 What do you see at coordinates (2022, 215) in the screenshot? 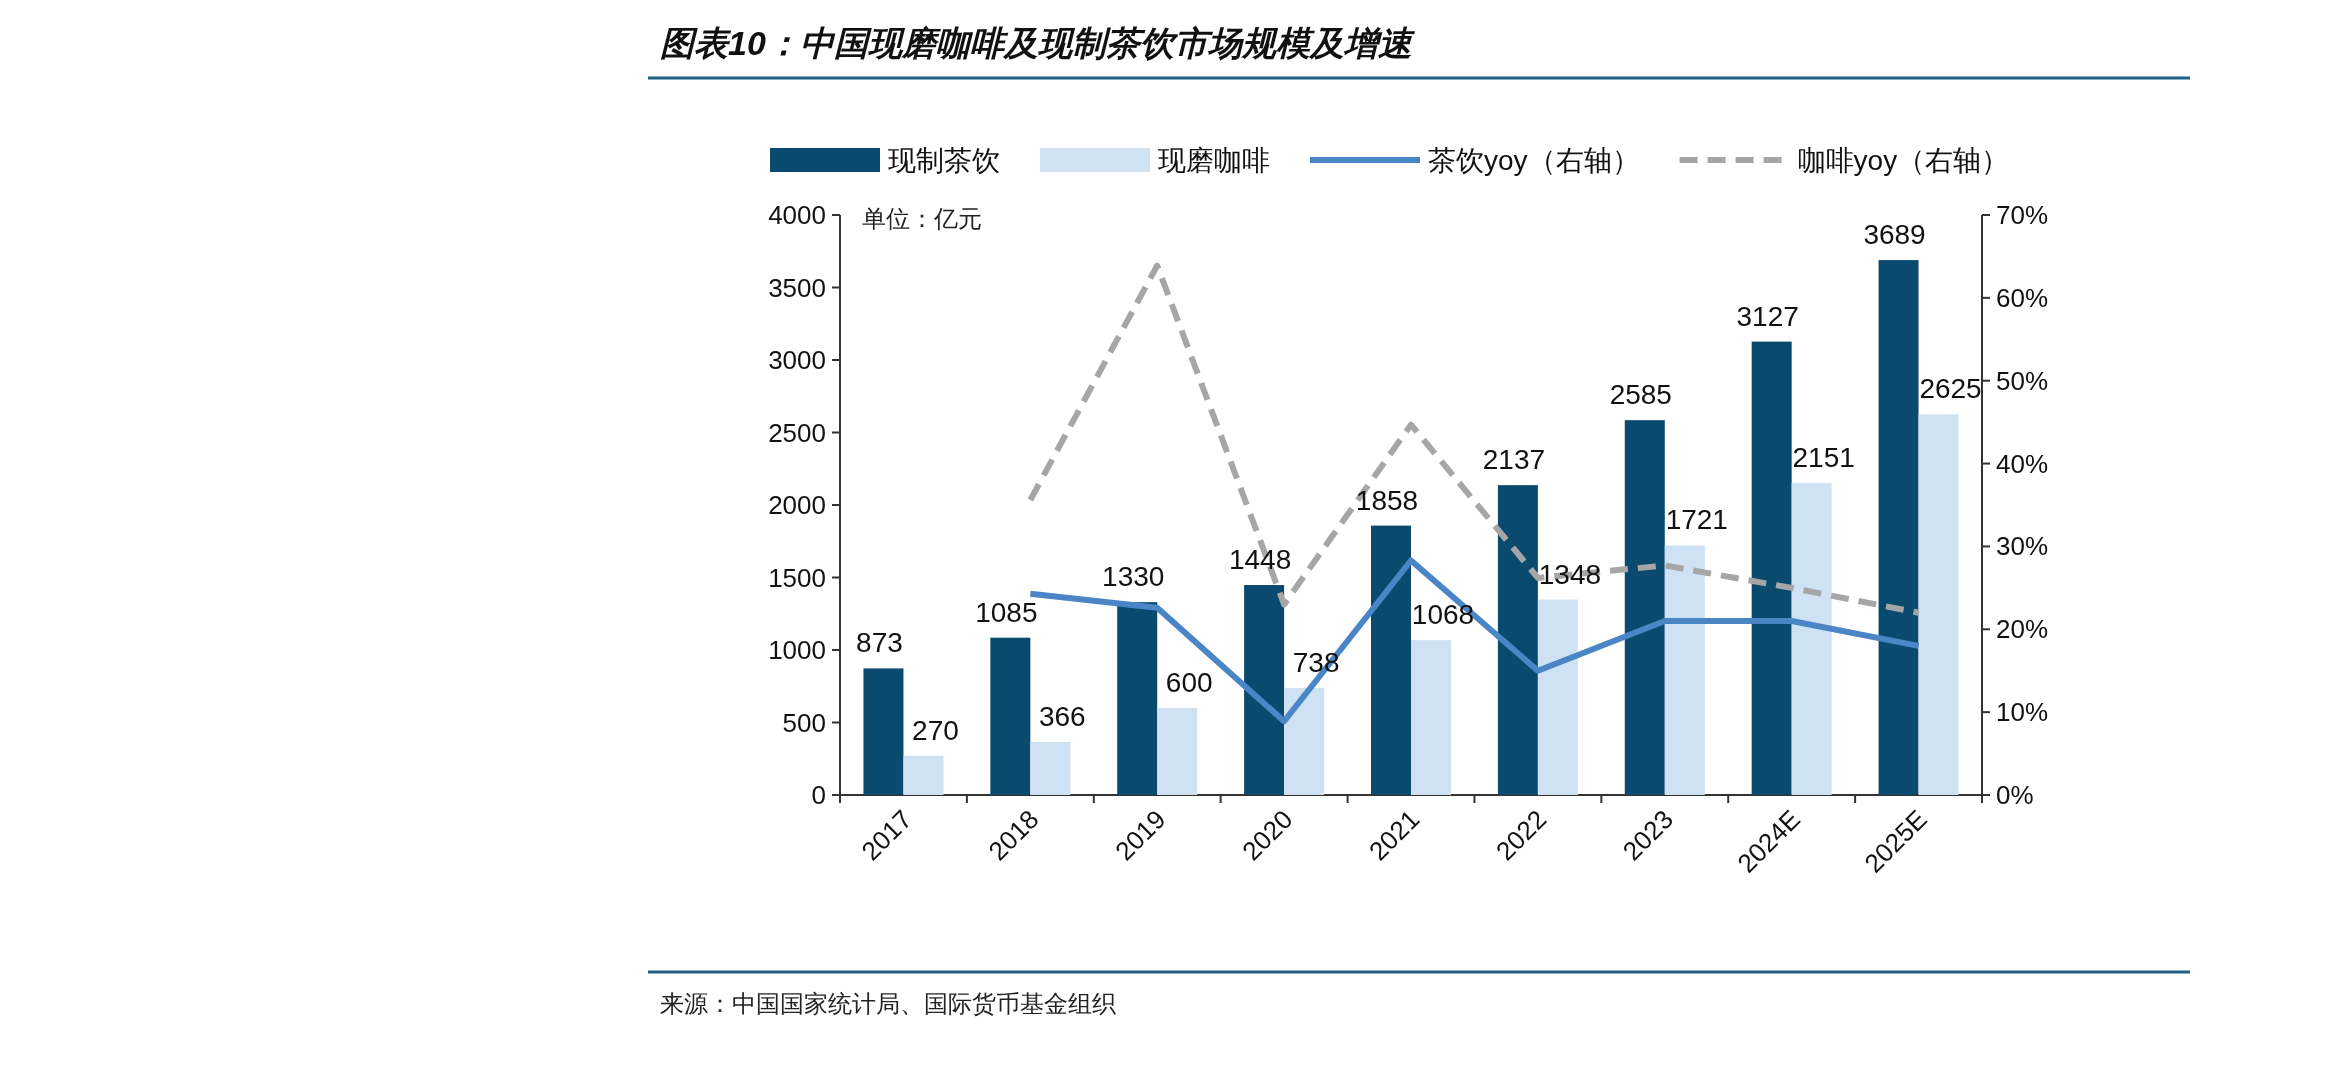
I see `y2-tick-label: 70%` at bounding box center [2022, 215].